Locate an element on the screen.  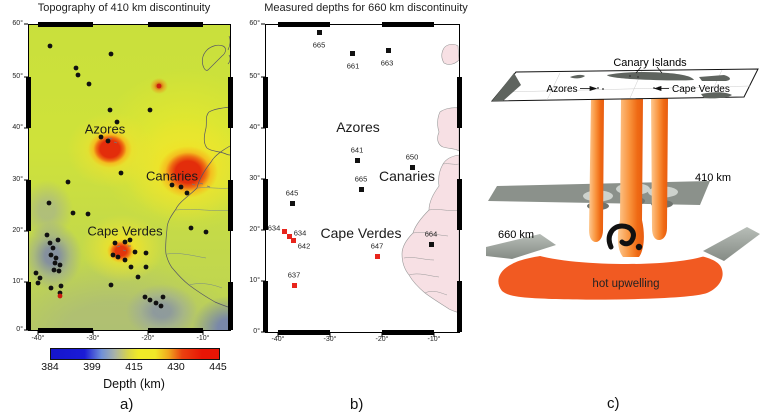
lat-tick-b: 40° is located at coordinates (254, 127).